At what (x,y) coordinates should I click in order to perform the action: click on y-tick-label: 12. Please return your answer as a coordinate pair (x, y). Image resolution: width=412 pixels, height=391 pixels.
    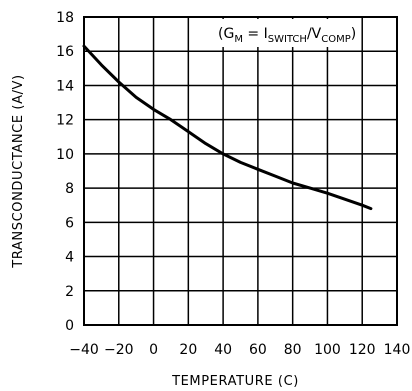
    Looking at the image, I should click on (65, 121).